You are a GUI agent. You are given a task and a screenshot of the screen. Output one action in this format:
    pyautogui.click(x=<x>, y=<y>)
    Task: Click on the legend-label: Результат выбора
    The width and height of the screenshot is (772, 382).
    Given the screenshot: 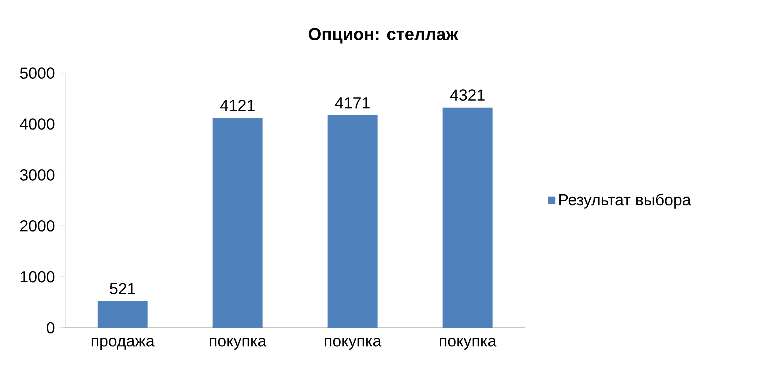 What is the action you would take?
    pyautogui.click(x=626, y=201)
    